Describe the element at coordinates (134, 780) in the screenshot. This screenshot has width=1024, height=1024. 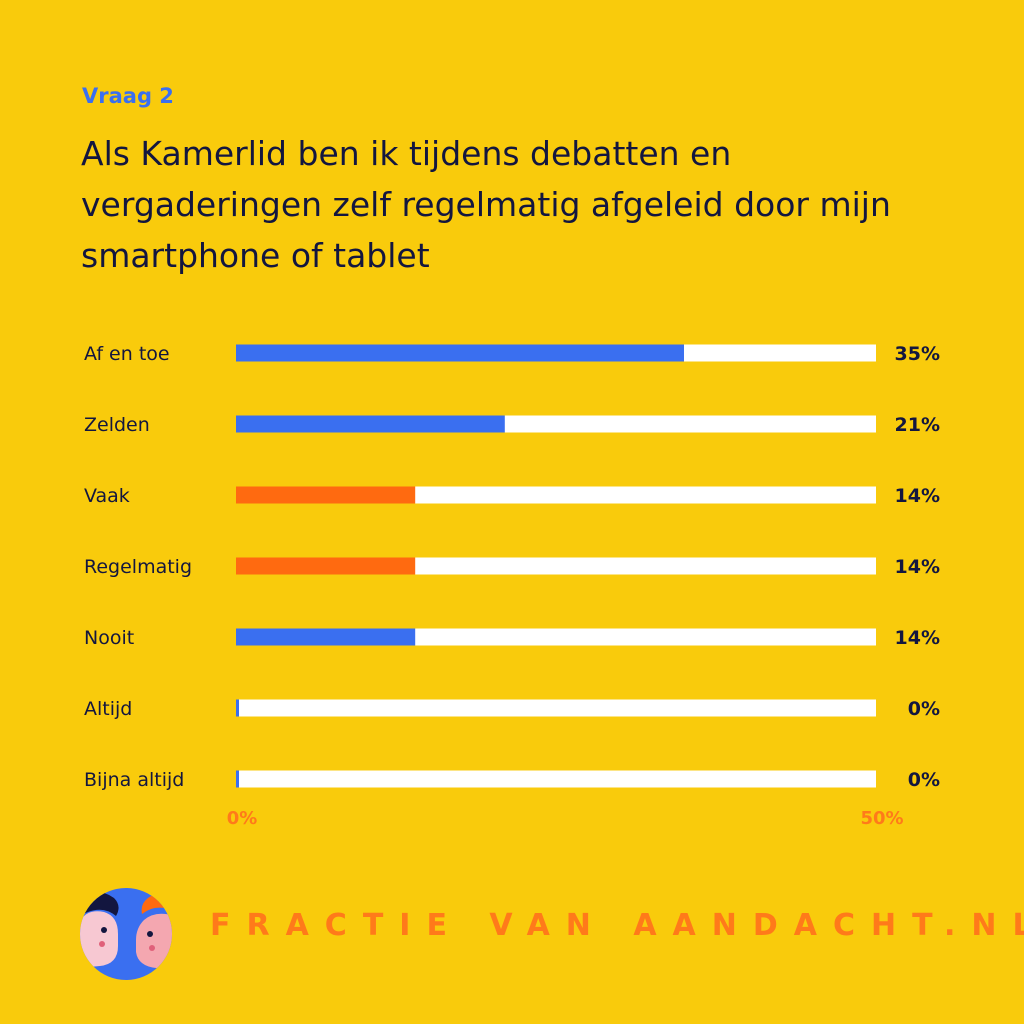
I see `category-label: Bijna altijd` at that location.